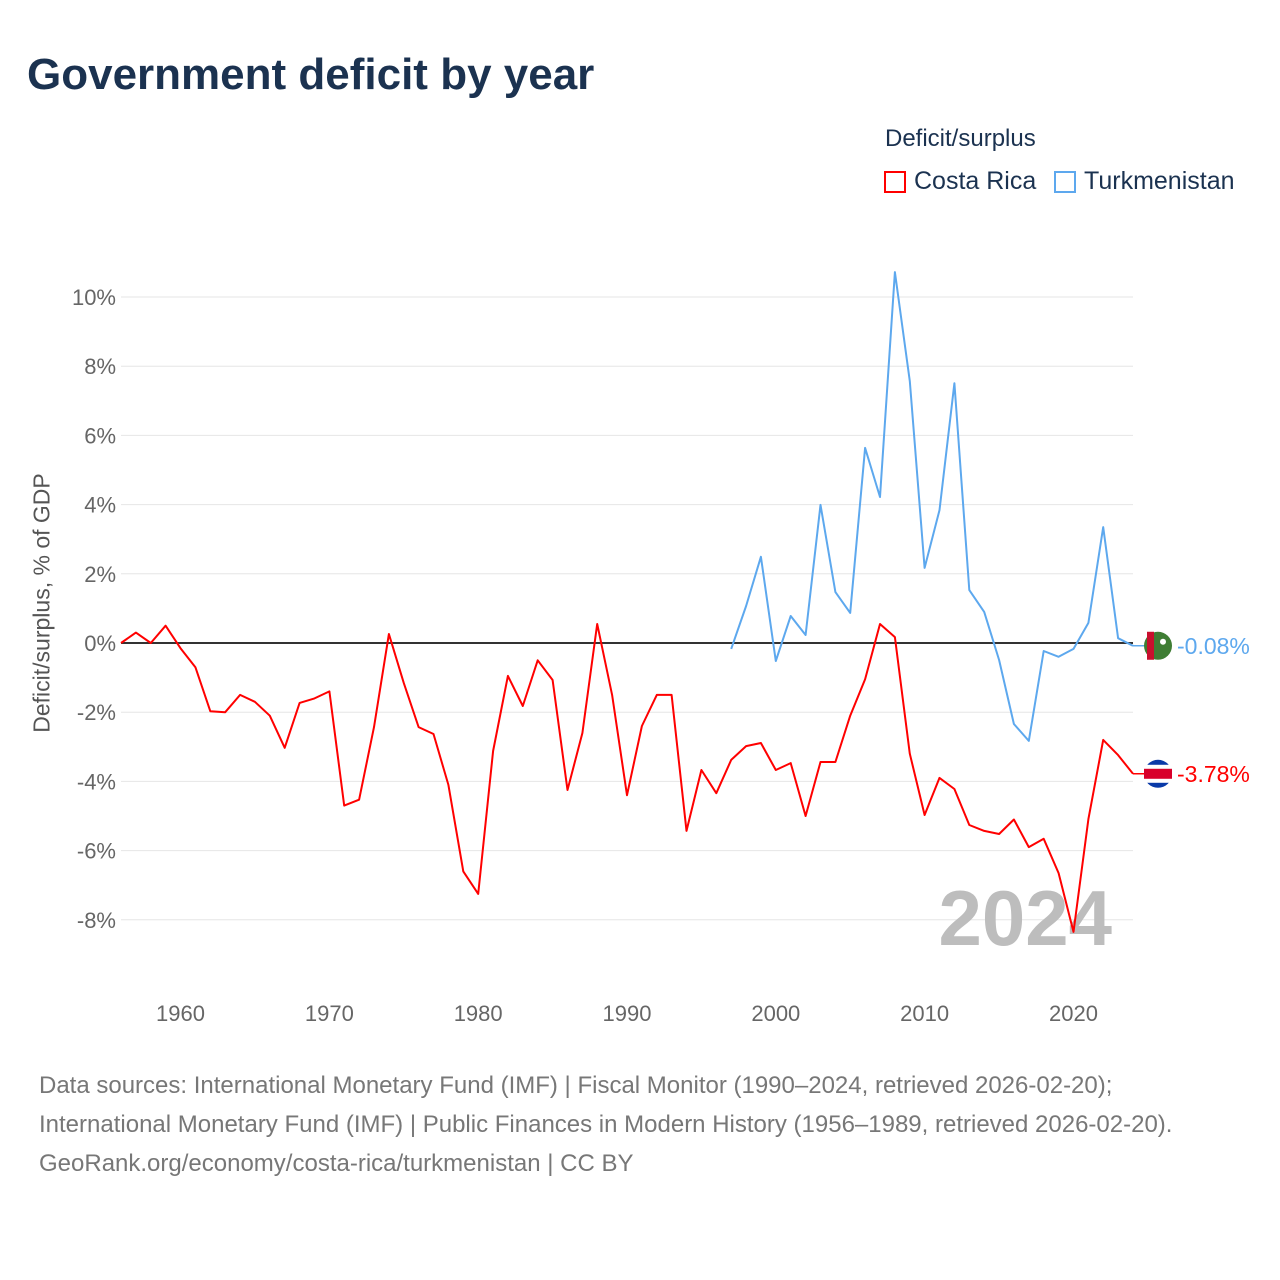 The image size is (1280, 1280). Describe the element at coordinates (1158, 773) in the screenshot. I see `costa-rica-flag-icon` at that location.